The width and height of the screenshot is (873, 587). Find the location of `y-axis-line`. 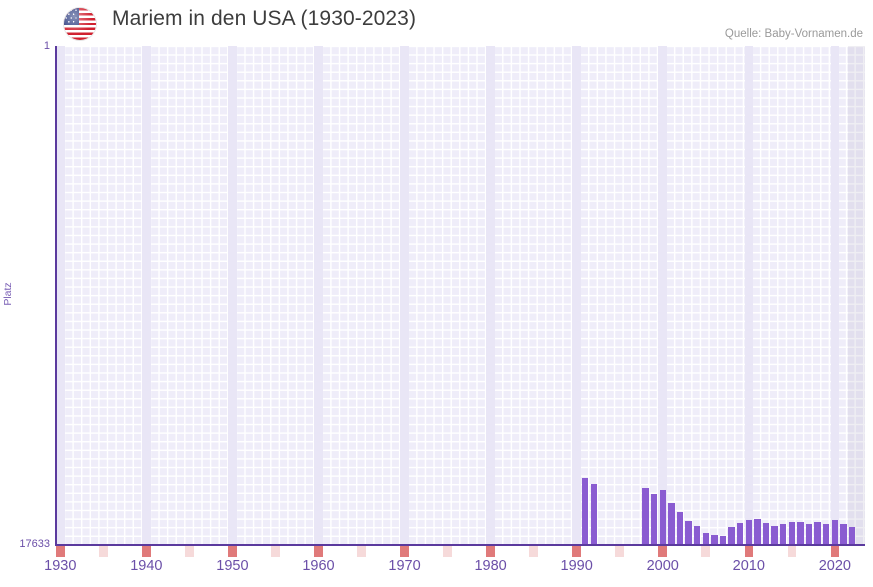

y-axis-line is located at coordinates (56, 295).